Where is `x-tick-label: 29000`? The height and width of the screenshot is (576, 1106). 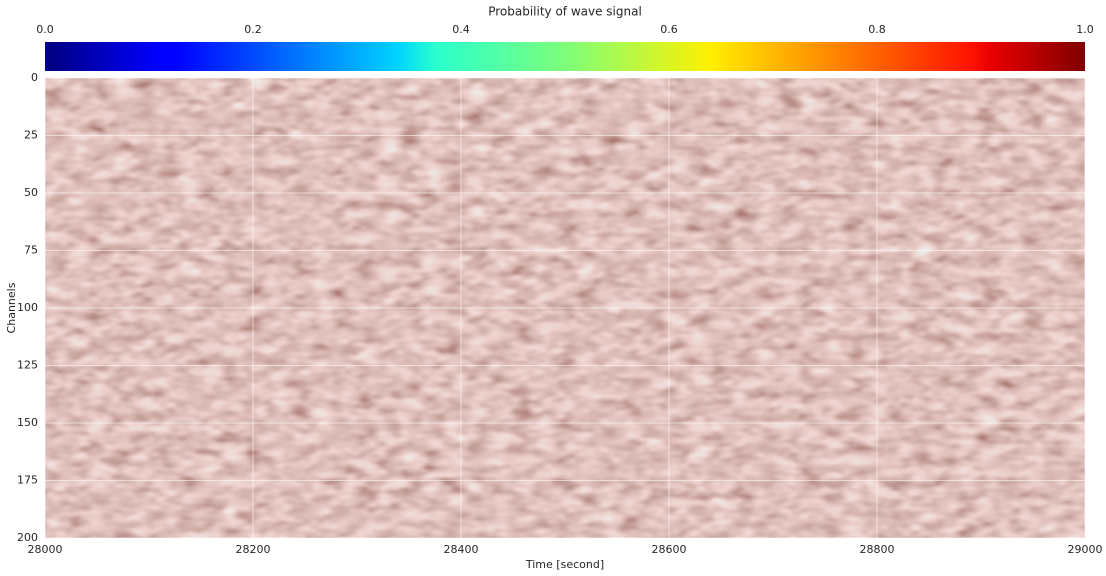 x-tick-label: 29000 is located at coordinates (1085, 549).